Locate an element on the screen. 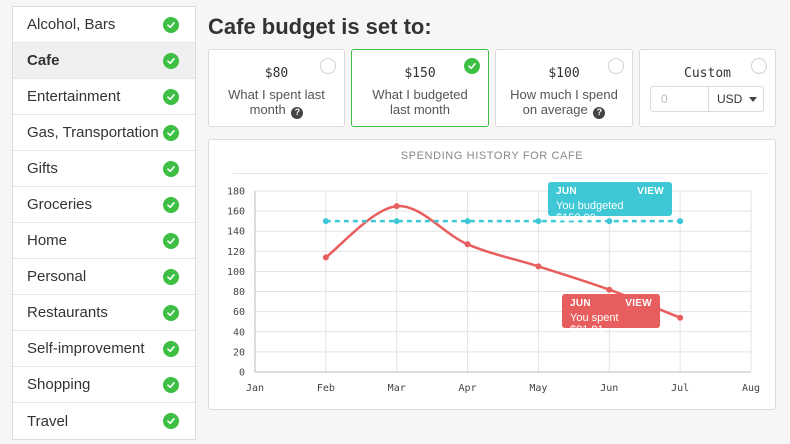 The image size is (790, 444). y-tick-label: 40 is located at coordinates (239, 332).